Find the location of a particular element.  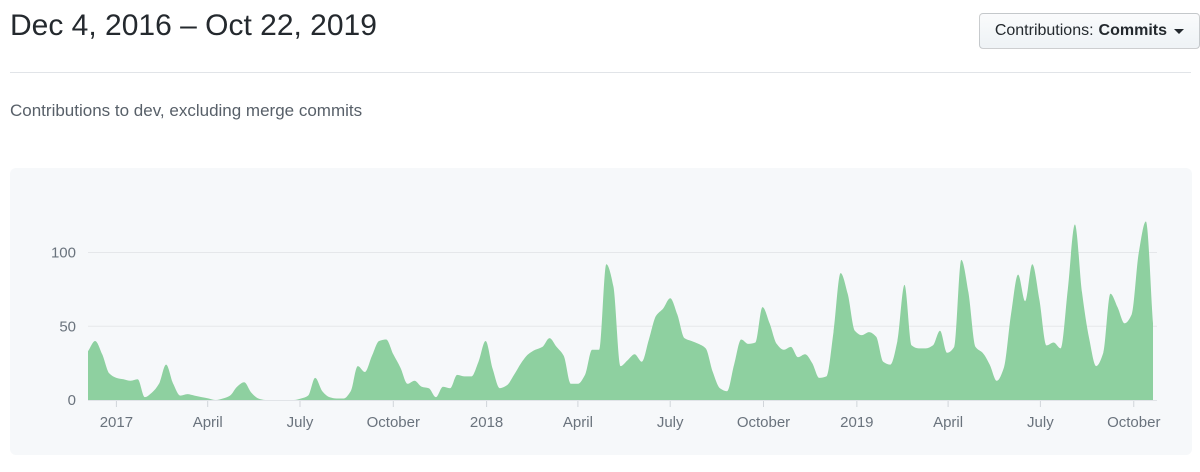

x-tick-label: 2019 is located at coordinates (856, 422).